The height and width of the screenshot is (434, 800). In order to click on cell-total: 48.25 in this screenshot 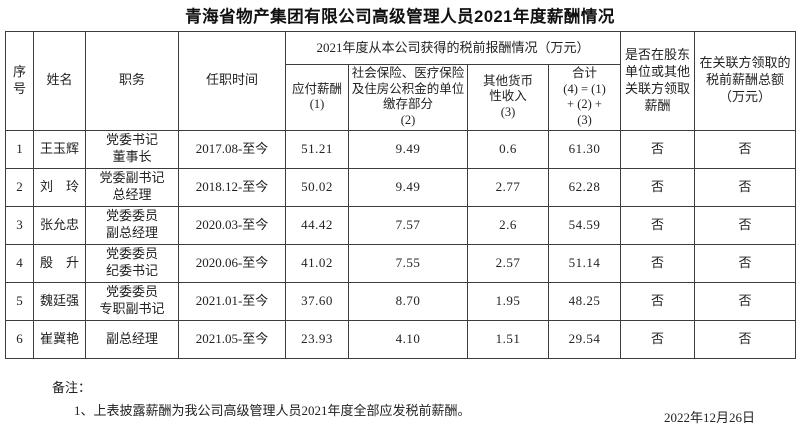, I will do `click(584, 301)`.